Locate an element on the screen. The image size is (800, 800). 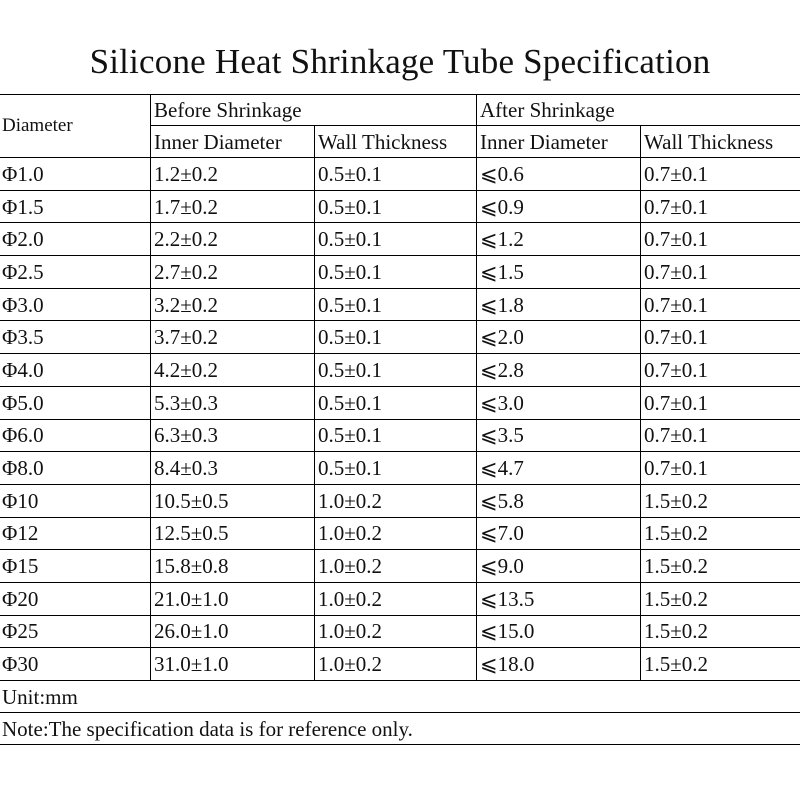
header-after-shrinkage: After Shrinkage is located at coordinates (638, 110).